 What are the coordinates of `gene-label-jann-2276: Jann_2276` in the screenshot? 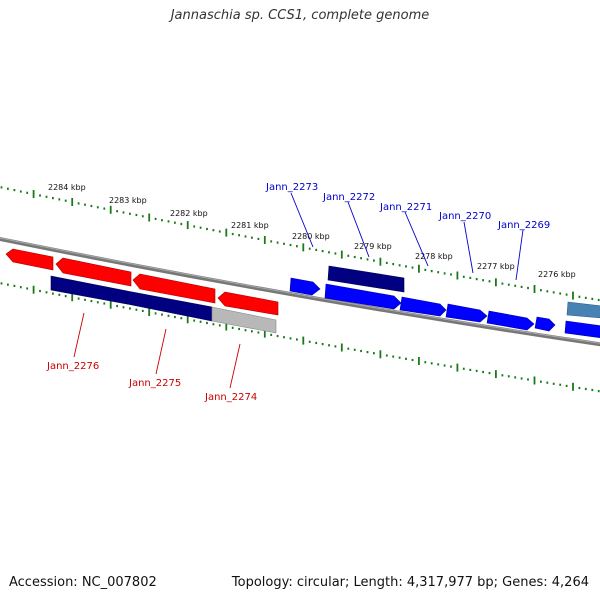 It's located at (72, 366).